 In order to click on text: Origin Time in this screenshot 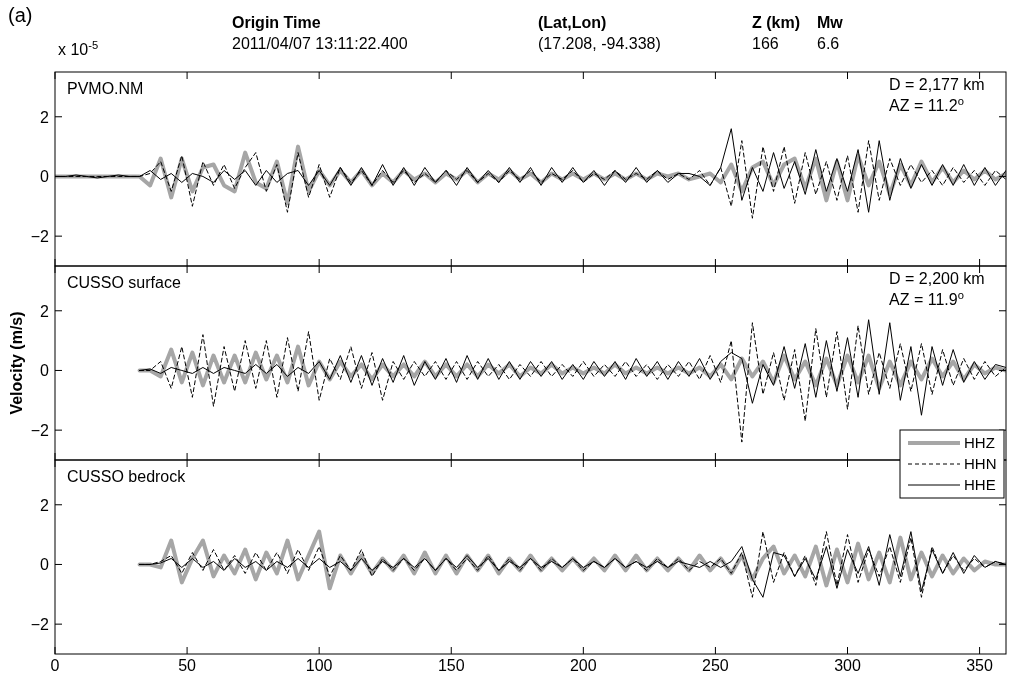, I will do `click(276, 22)`.